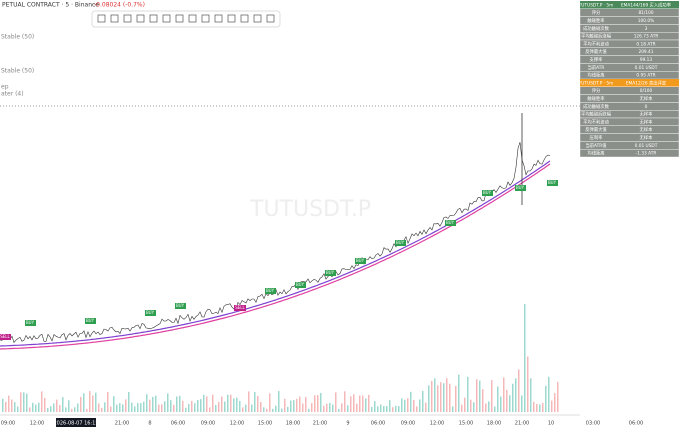 The image size is (679, 433). Describe the element at coordinates (596, 90) in the screenshot. I see `table-cell: 评分` at that location.